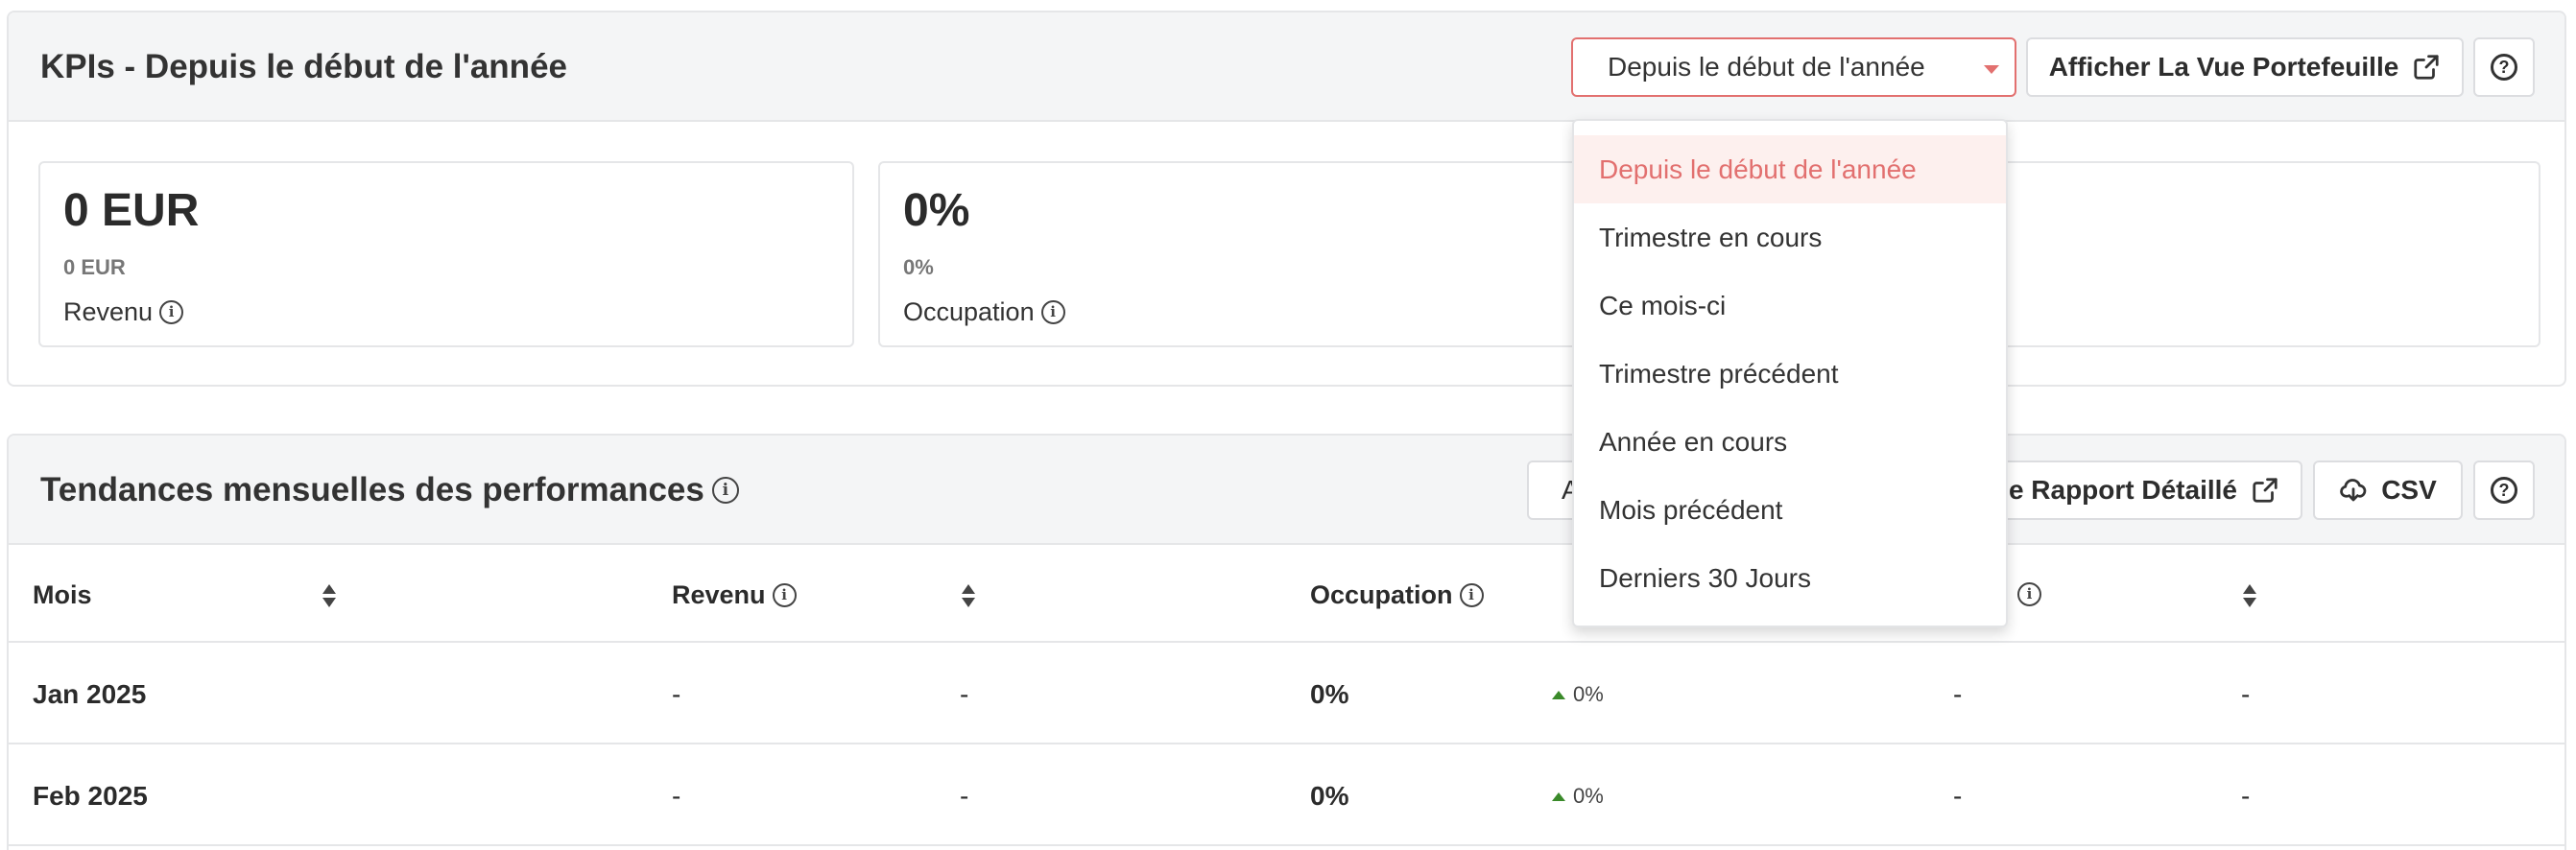 This screenshot has height=850, width=2576. Describe the element at coordinates (303, 66) in the screenshot. I see `kpi-panel-title: KPIs - Depuis le début de l'année` at that location.